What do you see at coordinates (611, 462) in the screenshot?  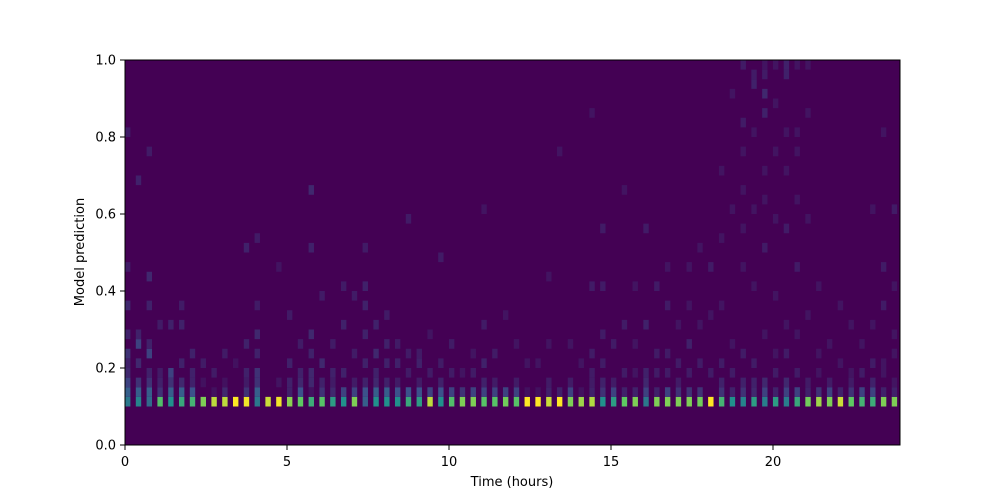 I see `x-tick-label: 15` at bounding box center [611, 462].